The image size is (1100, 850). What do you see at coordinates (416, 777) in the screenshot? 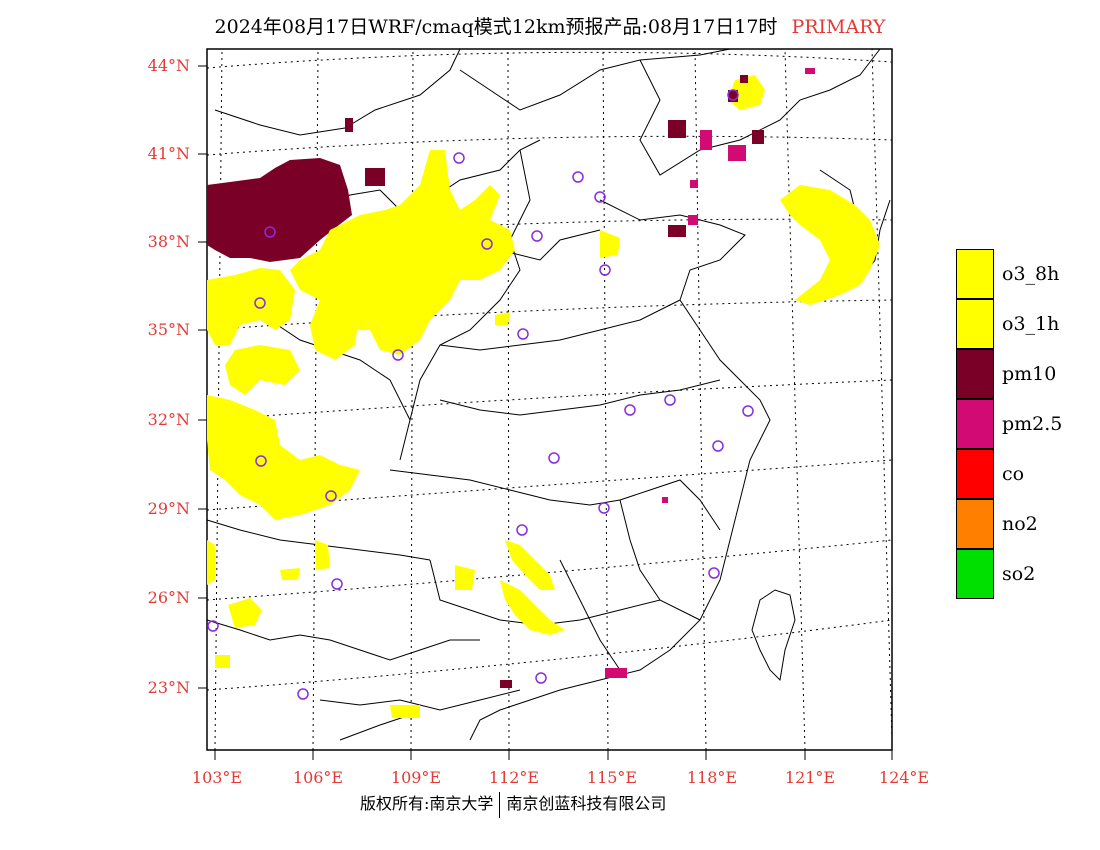
I see `lon-label-109: 109°E` at bounding box center [416, 777].